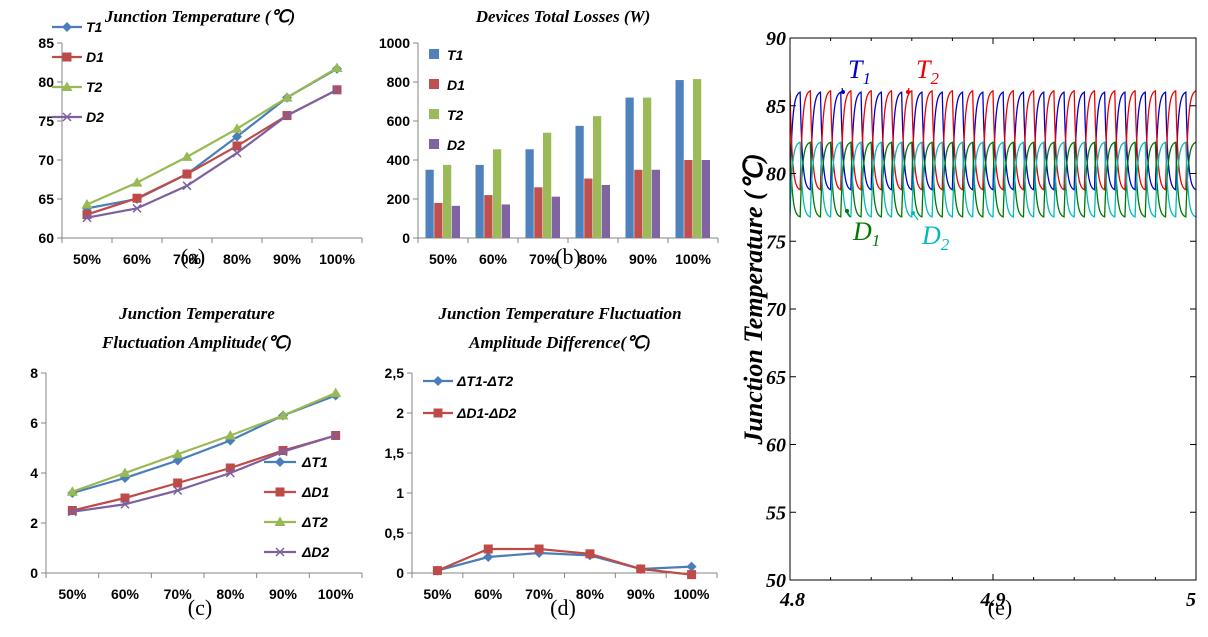 This screenshot has height=637, width=1208. What do you see at coordinates (588, 208) in the screenshot?
I see `bar-D1-80%` at bounding box center [588, 208].